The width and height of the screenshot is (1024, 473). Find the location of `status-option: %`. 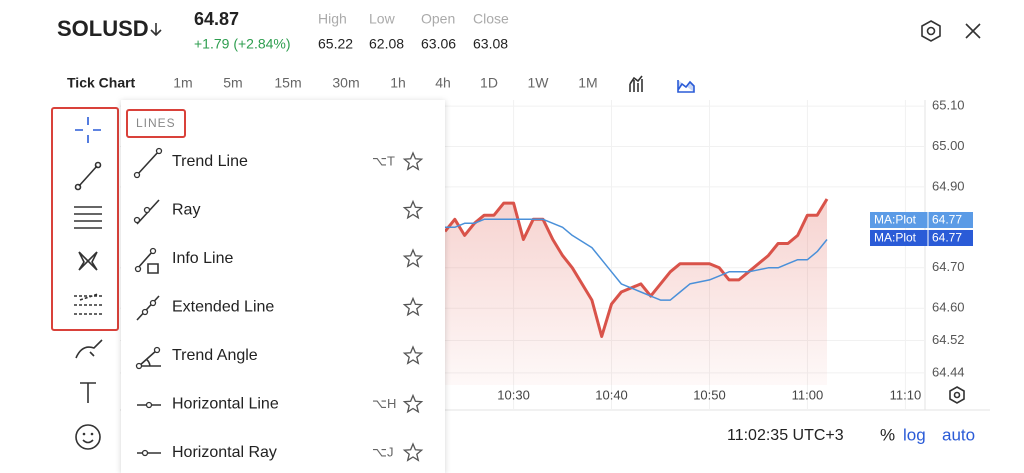

status-option: % is located at coordinates (887, 434).